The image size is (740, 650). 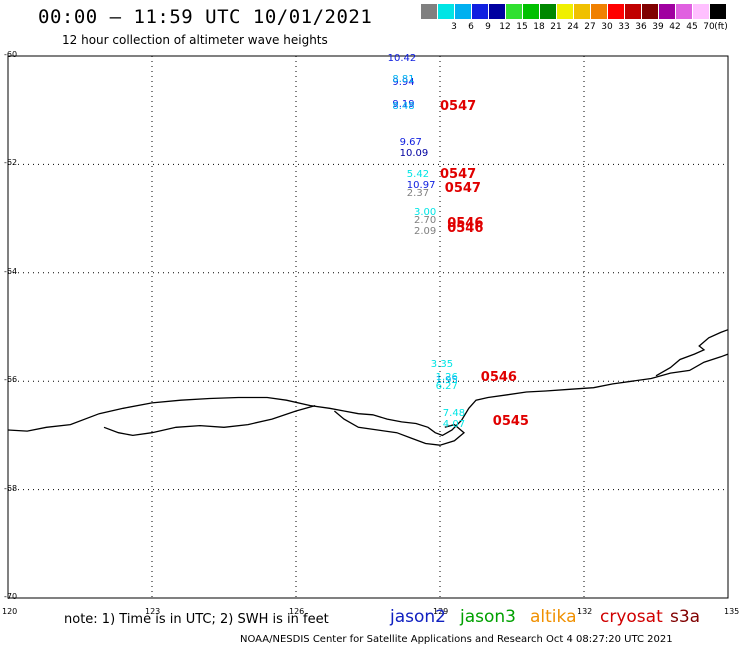 What do you see at coordinates (297, 611) in the screenshot?
I see `longitude-label: 126` at bounding box center [297, 611].